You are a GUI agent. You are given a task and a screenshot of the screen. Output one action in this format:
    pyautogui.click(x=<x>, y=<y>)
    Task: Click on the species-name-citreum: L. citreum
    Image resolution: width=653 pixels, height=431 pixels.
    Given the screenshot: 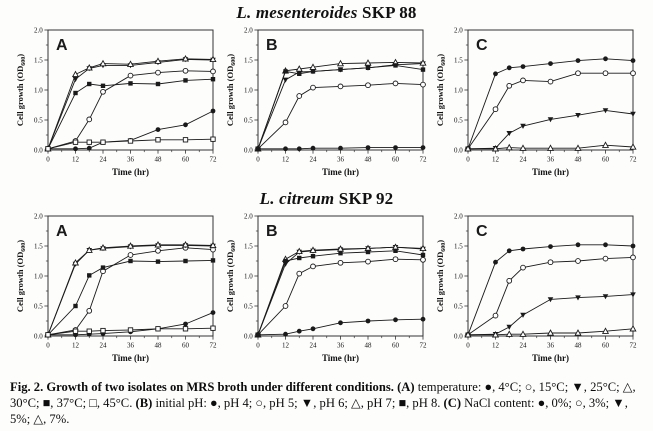 What is the action you would take?
    pyautogui.click(x=297, y=198)
    